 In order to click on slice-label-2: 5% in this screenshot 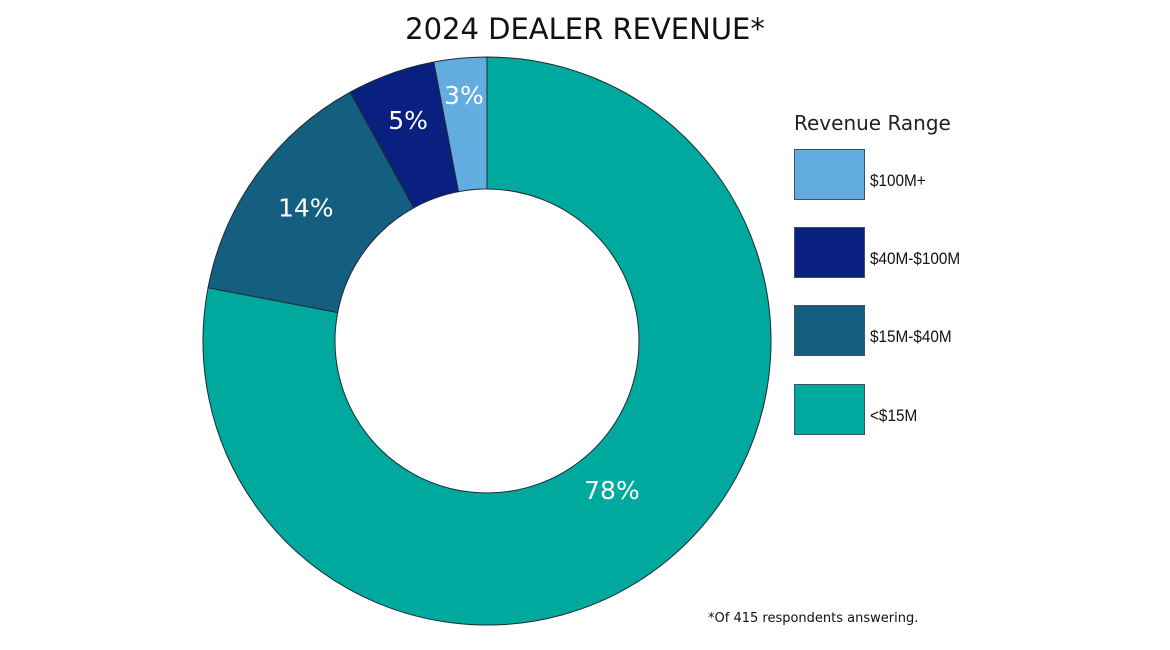, I will do `click(408, 120)`.